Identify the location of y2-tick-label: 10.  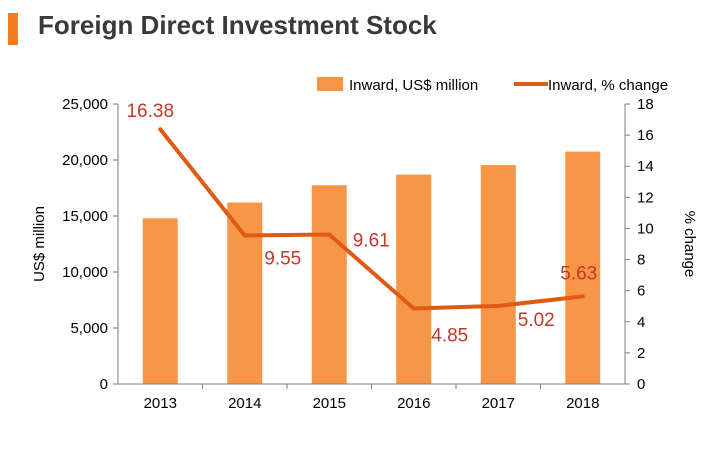
(645, 228).